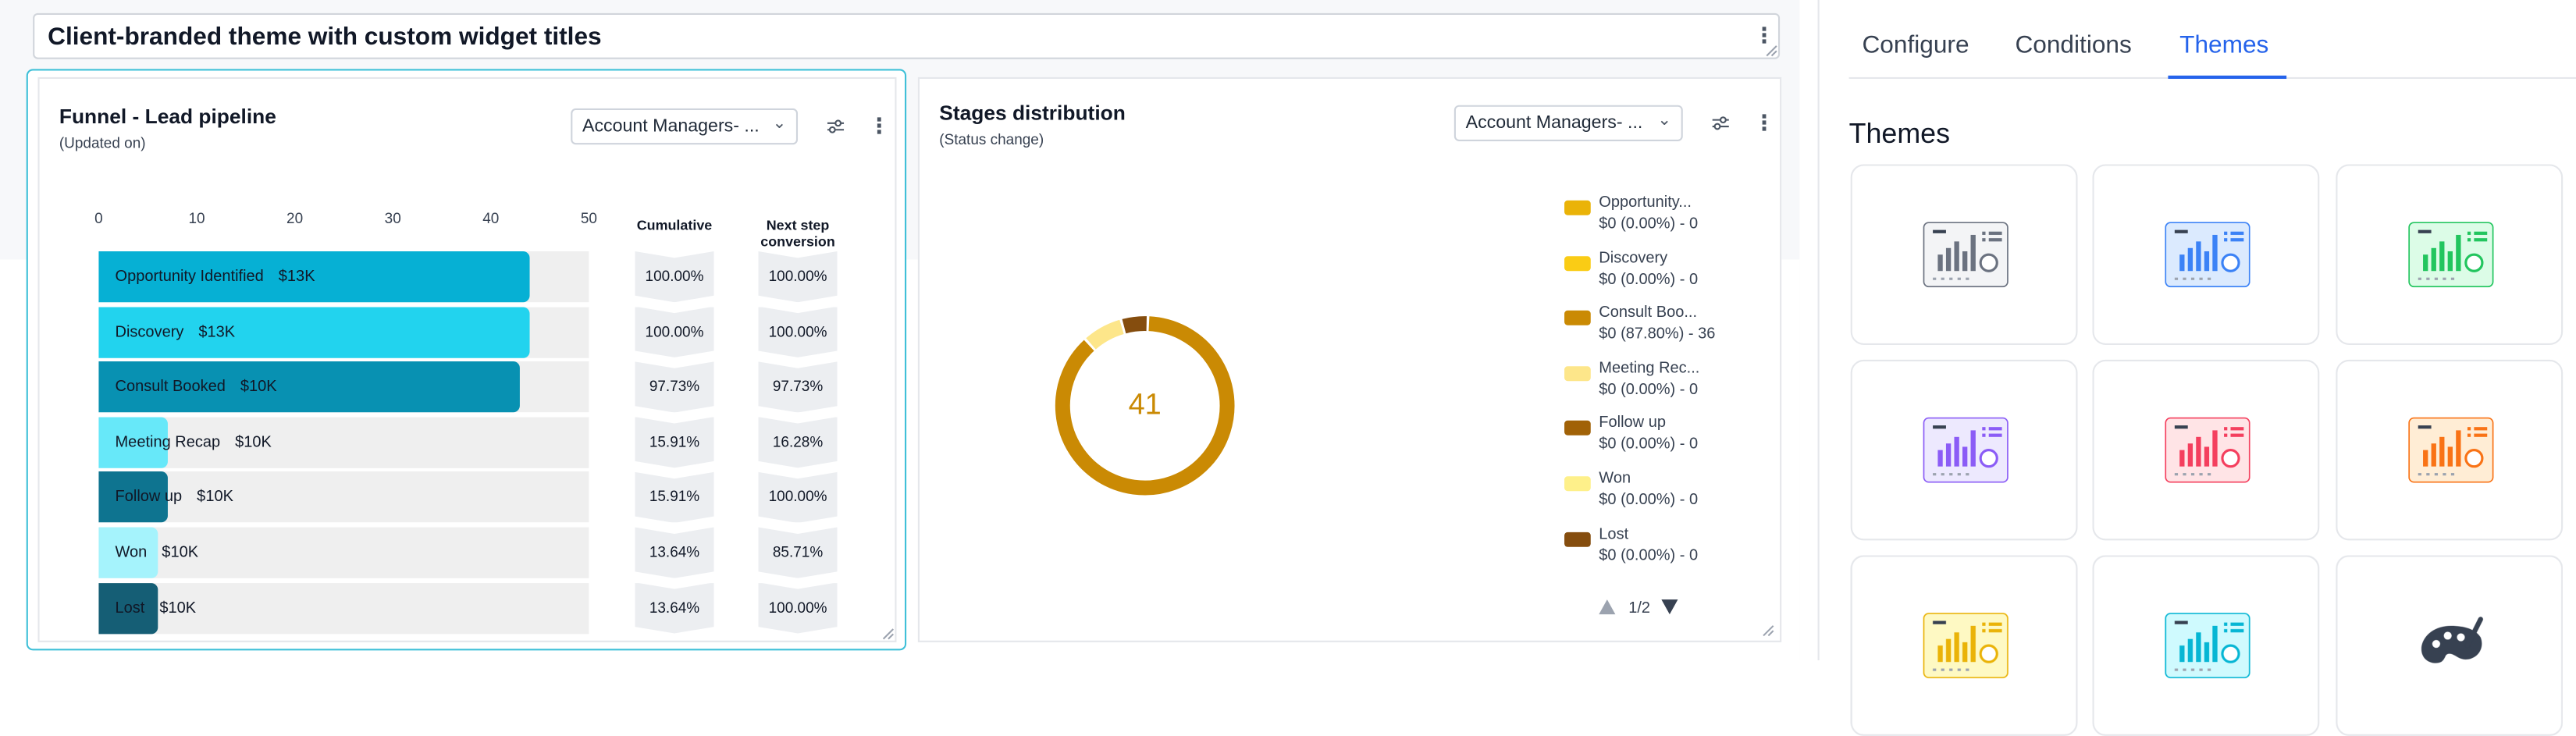  I want to click on theme-card-purple-theme, so click(1964, 450).